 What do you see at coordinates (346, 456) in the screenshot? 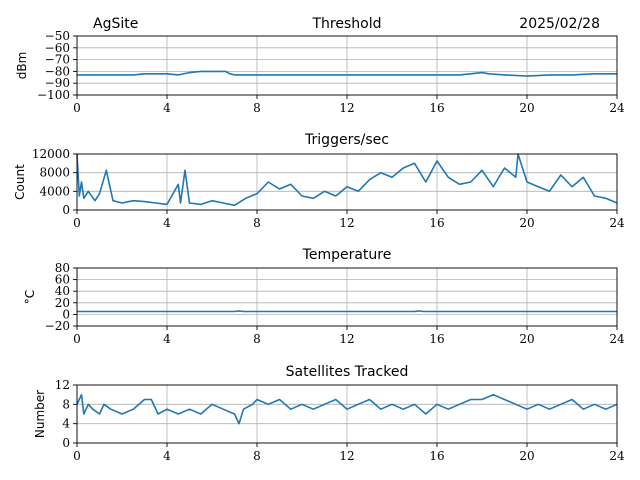
I see `satellites-xtick-label-3: 12` at bounding box center [346, 456].